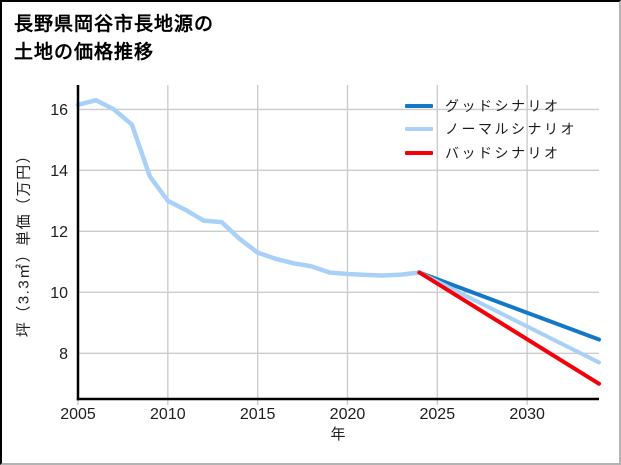 The height and width of the screenshot is (465, 621). Describe the element at coordinates (114, 39) in the screenshot. I see `chart-title: 長野県岡谷市長地源の 土地の価格推移` at that location.